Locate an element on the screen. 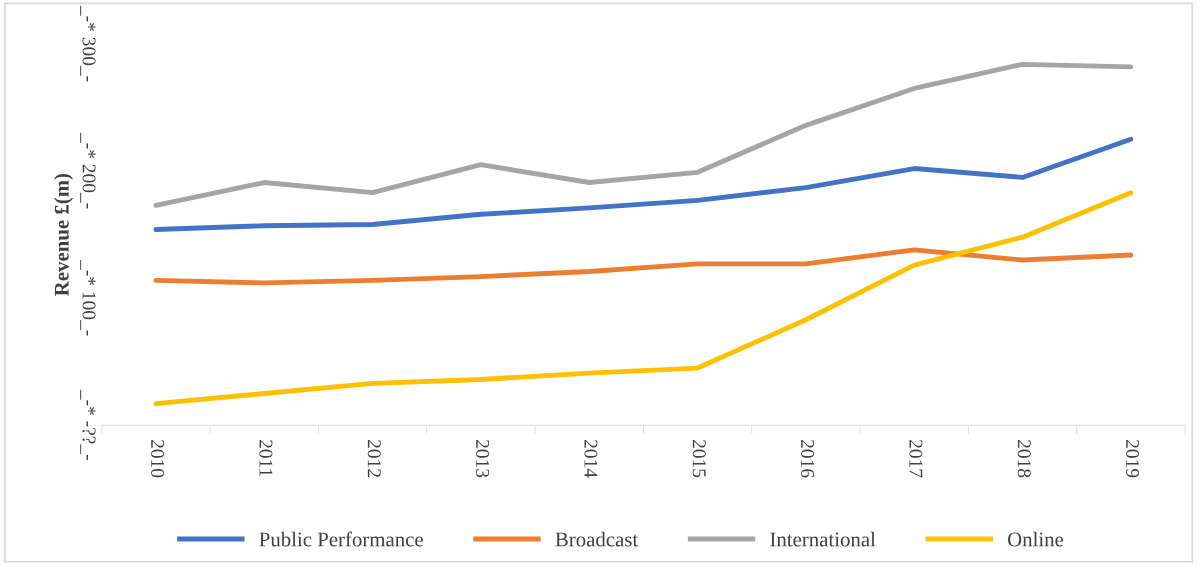  x-tick-label: 2019 is located at coordinates (1133, 459).